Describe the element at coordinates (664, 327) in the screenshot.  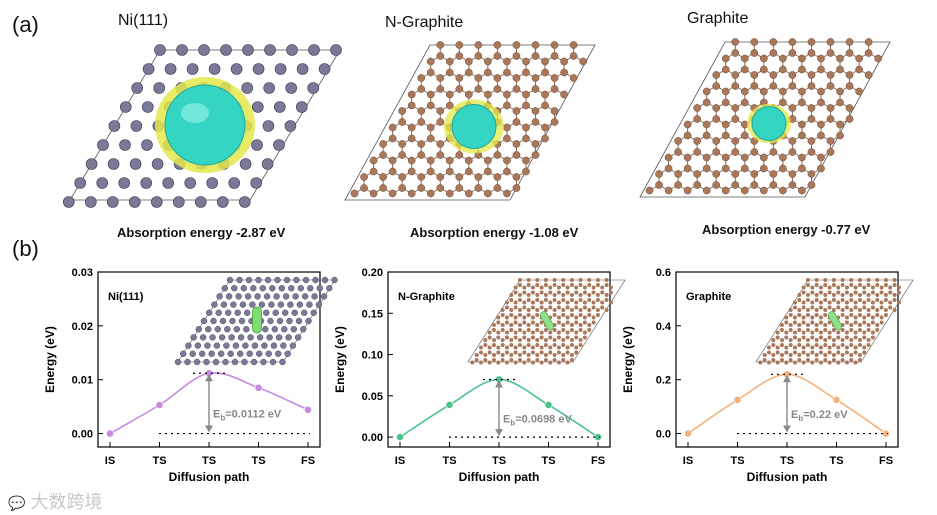
I see `y-tick-label: 0.4` at that location.